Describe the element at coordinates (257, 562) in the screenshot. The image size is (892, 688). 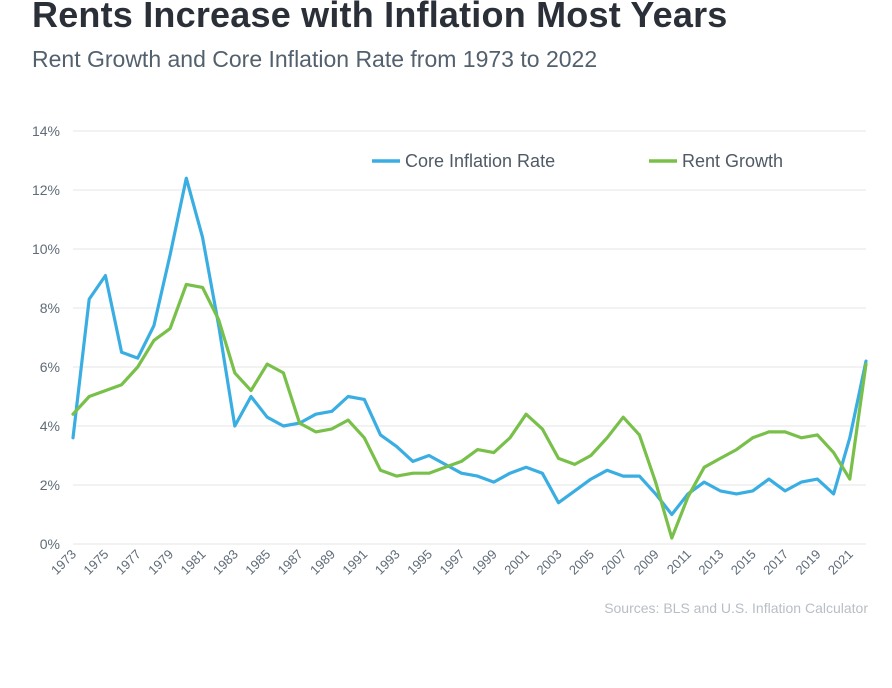
I see `x-tick-label: 1985` at that location.